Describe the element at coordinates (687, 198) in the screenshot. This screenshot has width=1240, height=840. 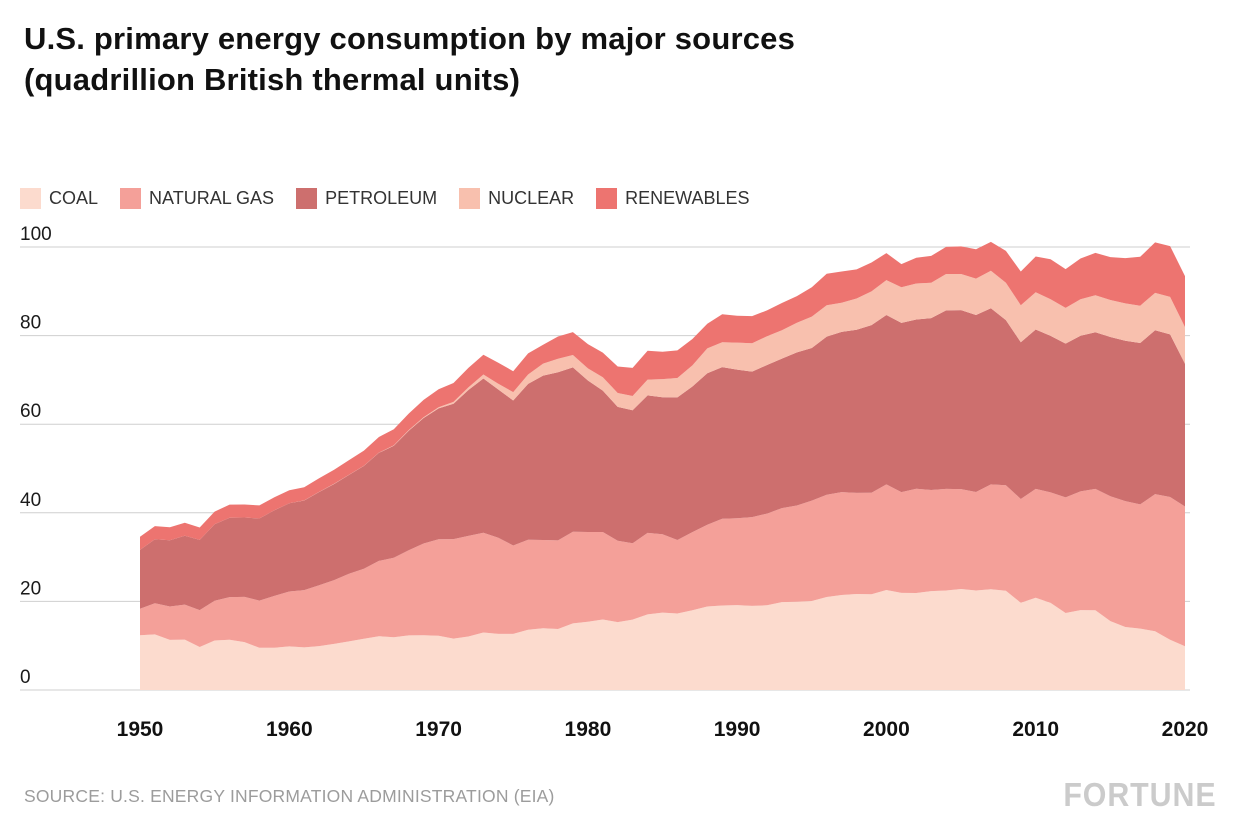
I see `legend-label-renewables: RENEWABLES` at that location.